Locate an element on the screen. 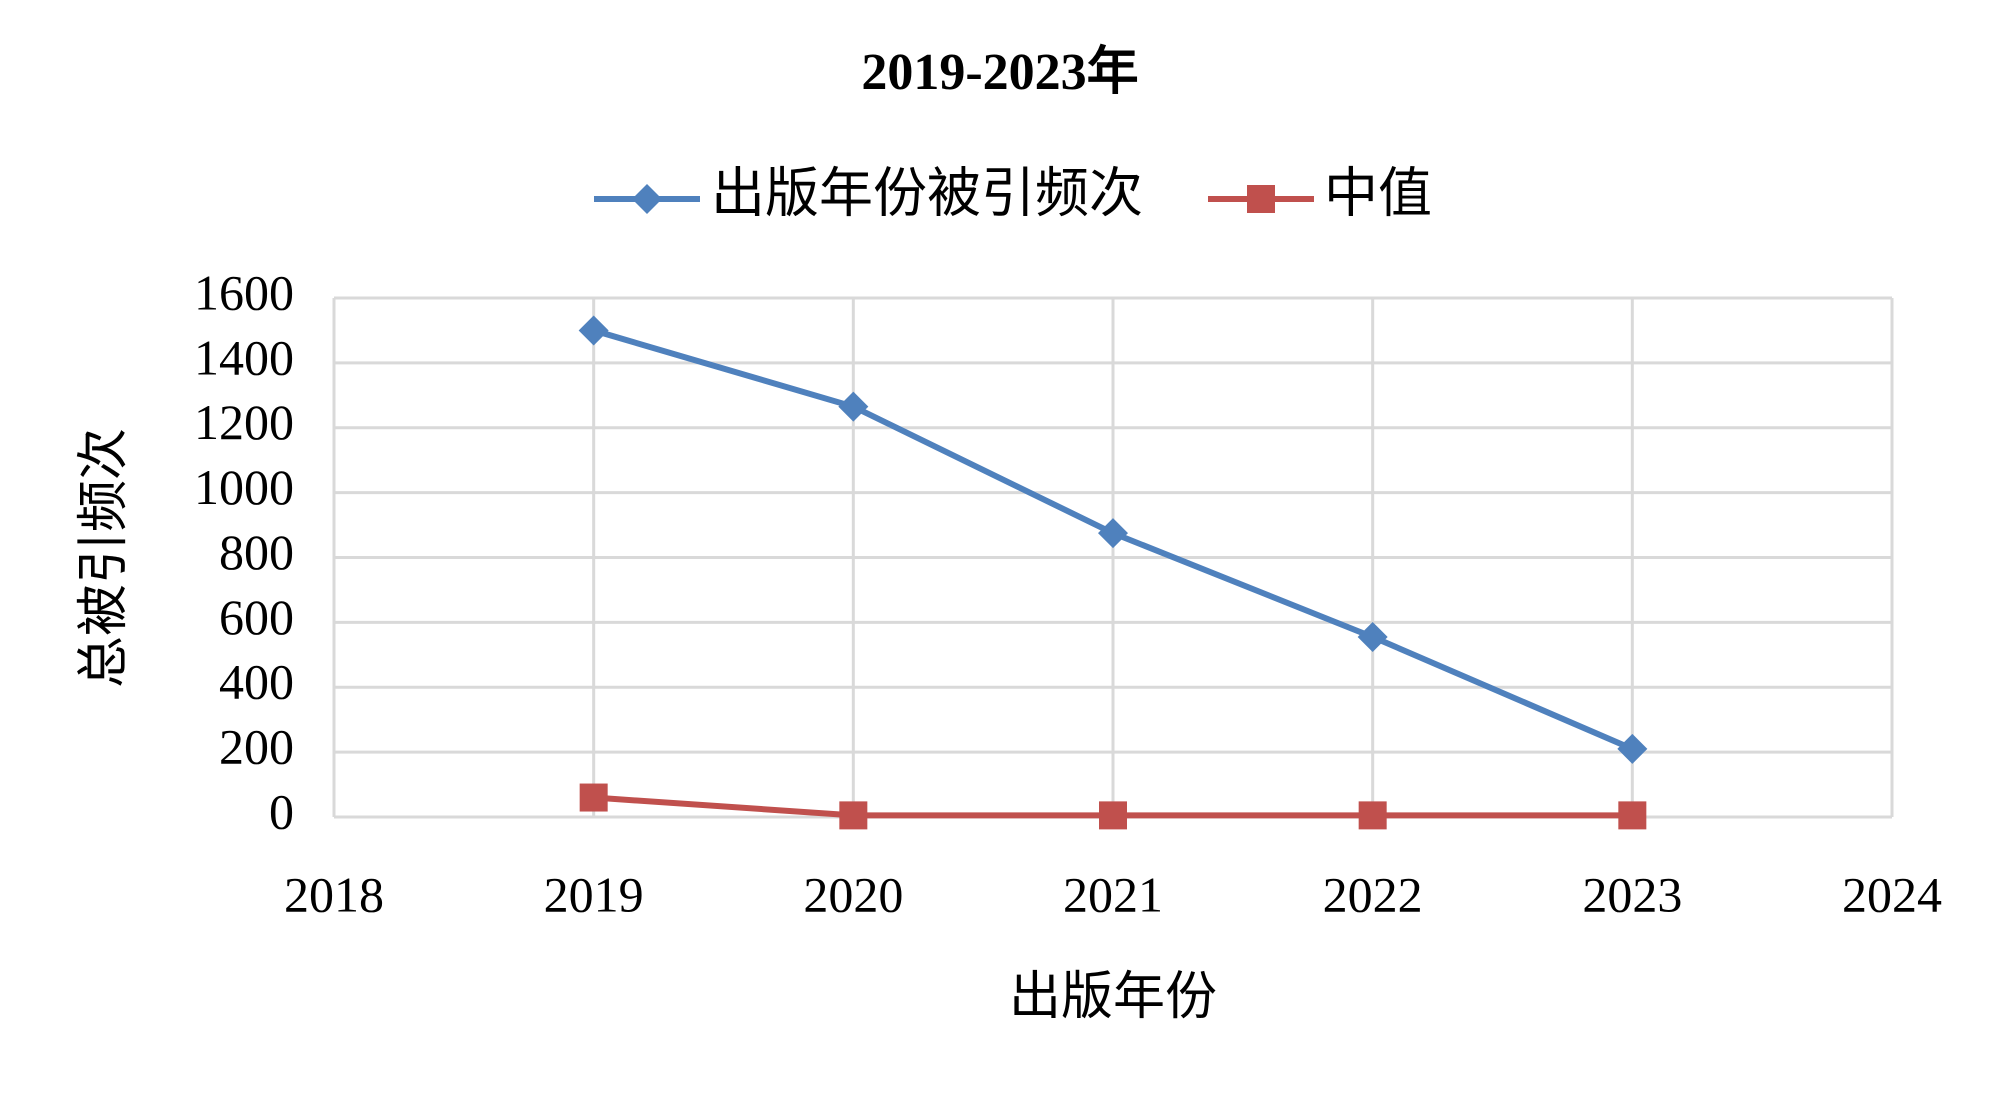 The width and height of the screenshot is (2000, 1103). y-tick-label: 1400 is located at coordinates (244, 357).